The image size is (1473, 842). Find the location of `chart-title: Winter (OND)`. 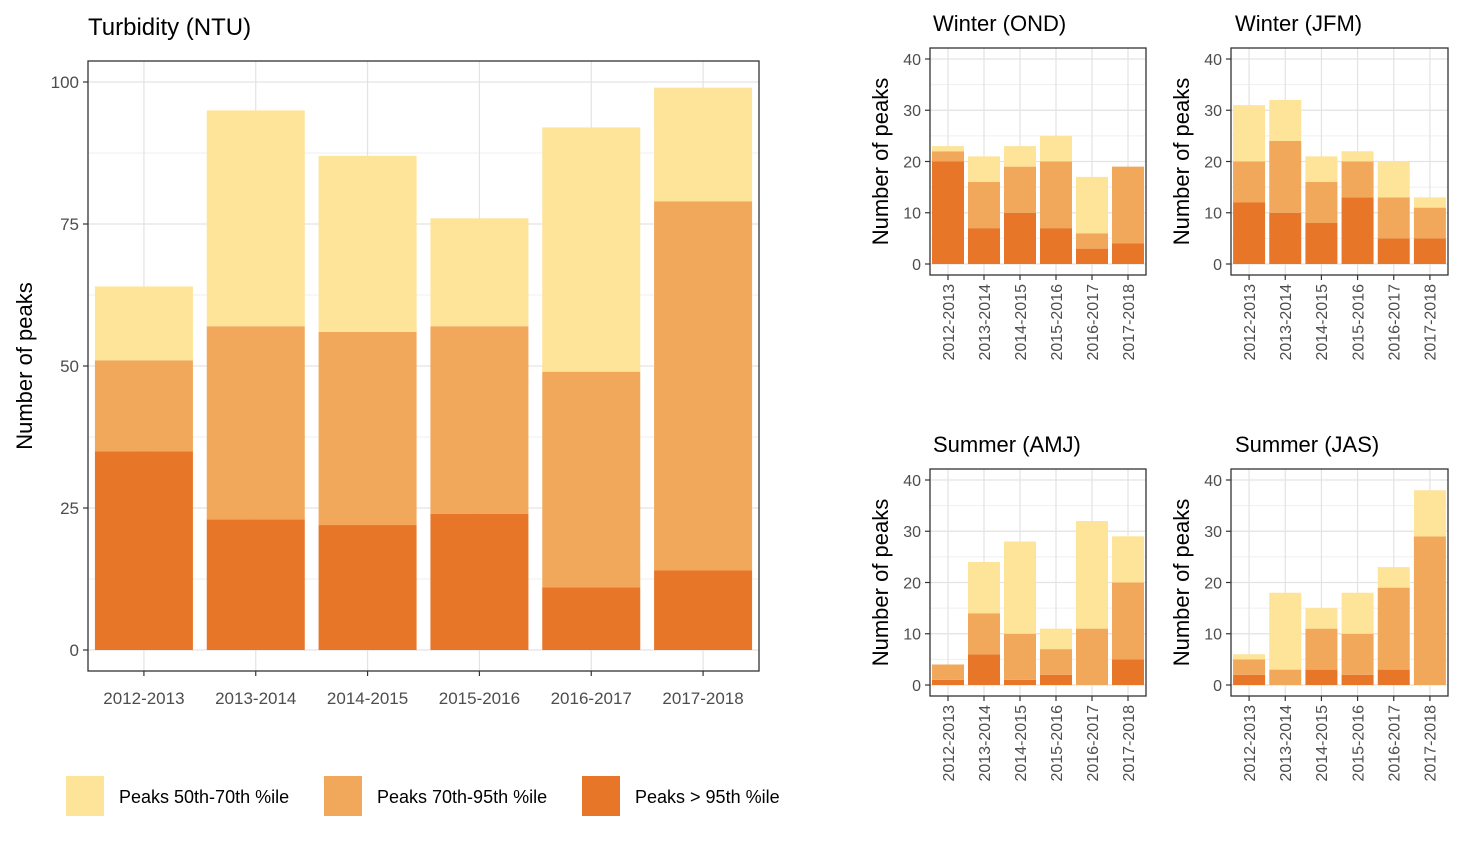

chart-title: Winter (OND) is located at coordinates (999, 23).